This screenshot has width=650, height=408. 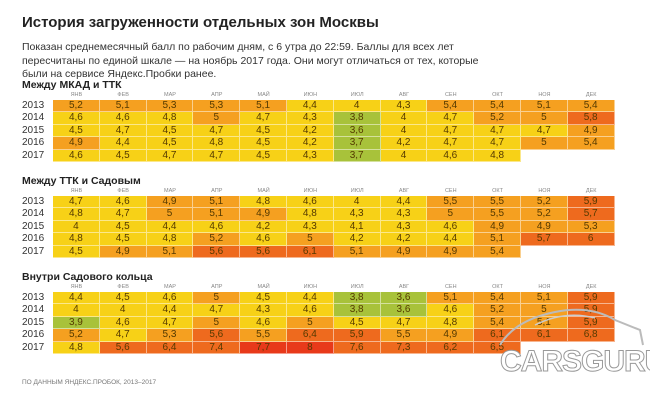 What do you see at coordinates (33, 347) in the screenshot?
I see `year-label: 2017` at bounding box center [33, 347].